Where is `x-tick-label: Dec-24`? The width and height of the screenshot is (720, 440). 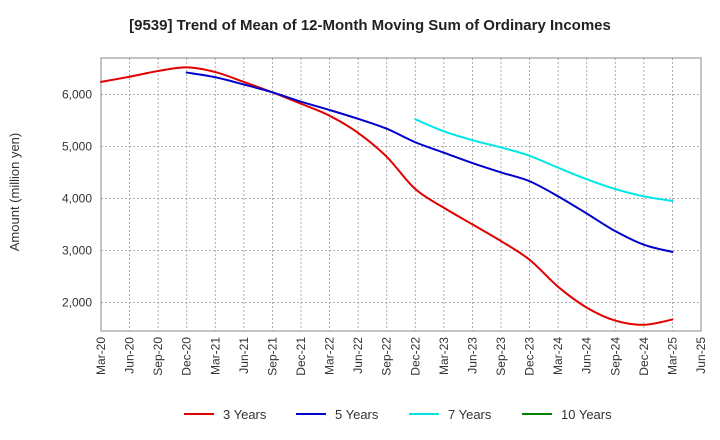
x-tick-label: Dec-24 is located at coordinates (644, 356).